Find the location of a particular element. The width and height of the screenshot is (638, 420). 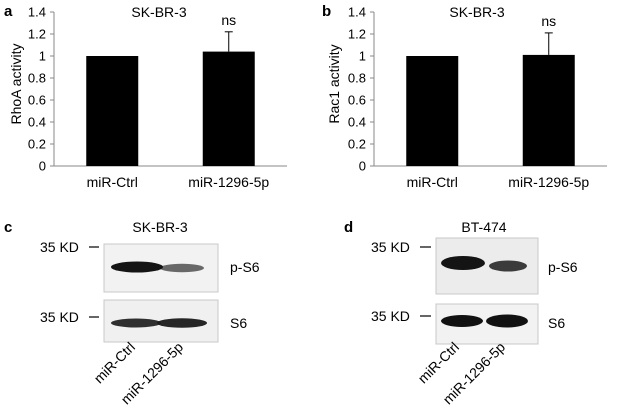

panel-letter-c: c is located at coordinates (8, 227).